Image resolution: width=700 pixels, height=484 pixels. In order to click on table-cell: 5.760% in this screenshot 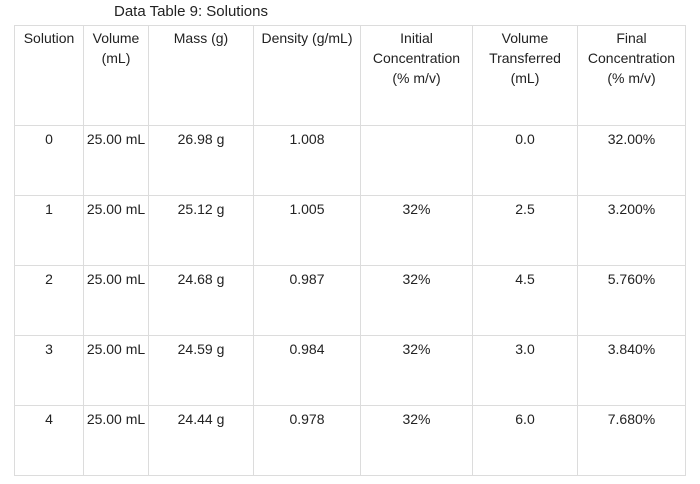, I will do `click(631, 300)`.